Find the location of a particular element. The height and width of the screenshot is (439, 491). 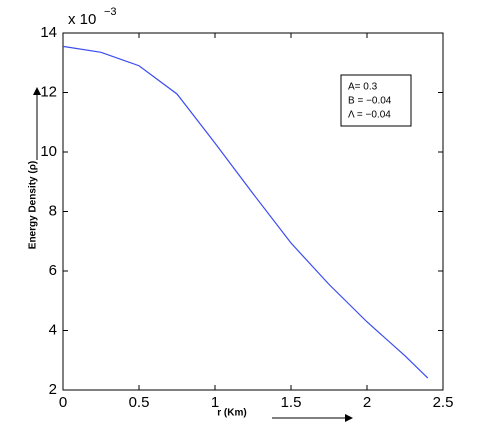

legend-entry: Λ = −0.04 is located at coordinates (369, 115).